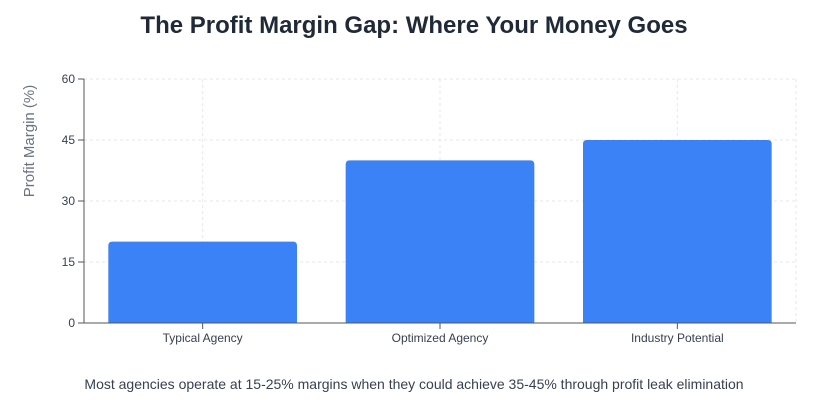 The width and height of the screenshot is (828, 403). I want to click on y-tick-label: 15, so click(69, 262).